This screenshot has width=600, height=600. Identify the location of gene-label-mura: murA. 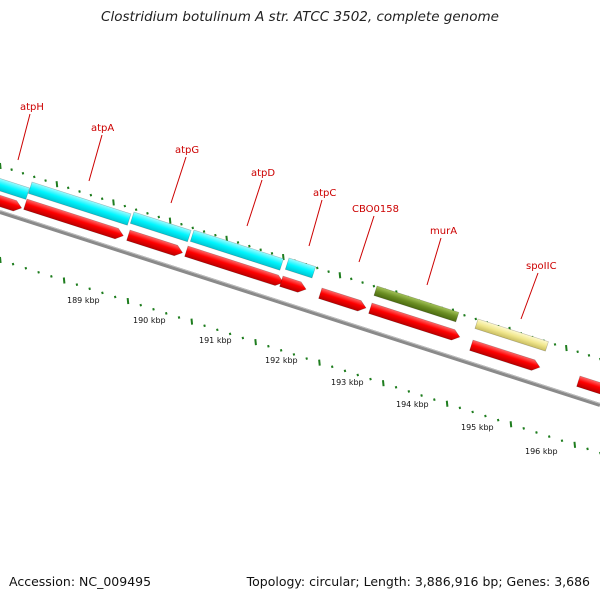
(443, 231).